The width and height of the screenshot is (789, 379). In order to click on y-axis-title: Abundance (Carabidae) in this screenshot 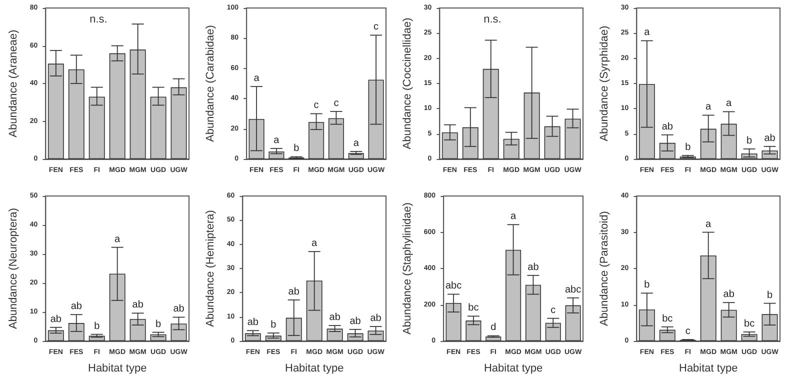, I will do `click(210, 83)`.